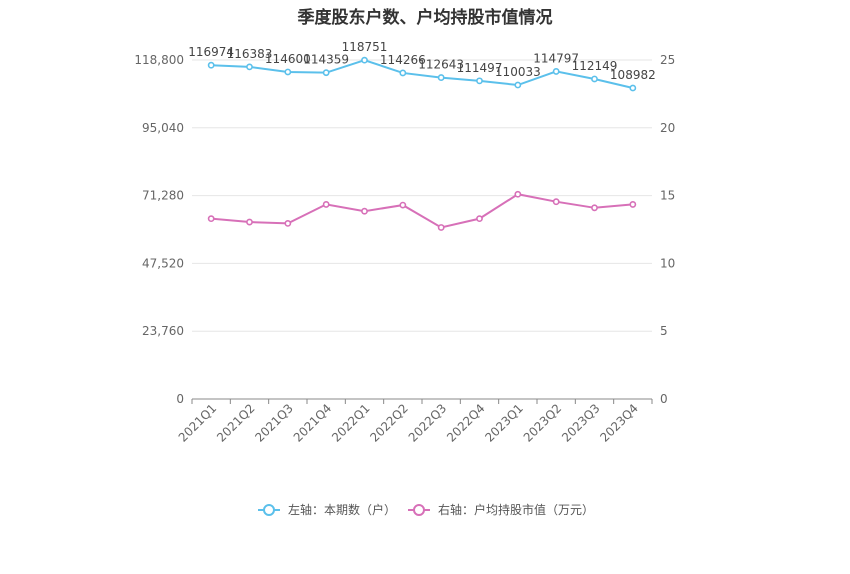 This screenshot has height=574, width=850. What do you see at coordinates (664, 331) in the screenshot?
I see `right-axis-tick-label: 5` at bounding box center [664, 331].